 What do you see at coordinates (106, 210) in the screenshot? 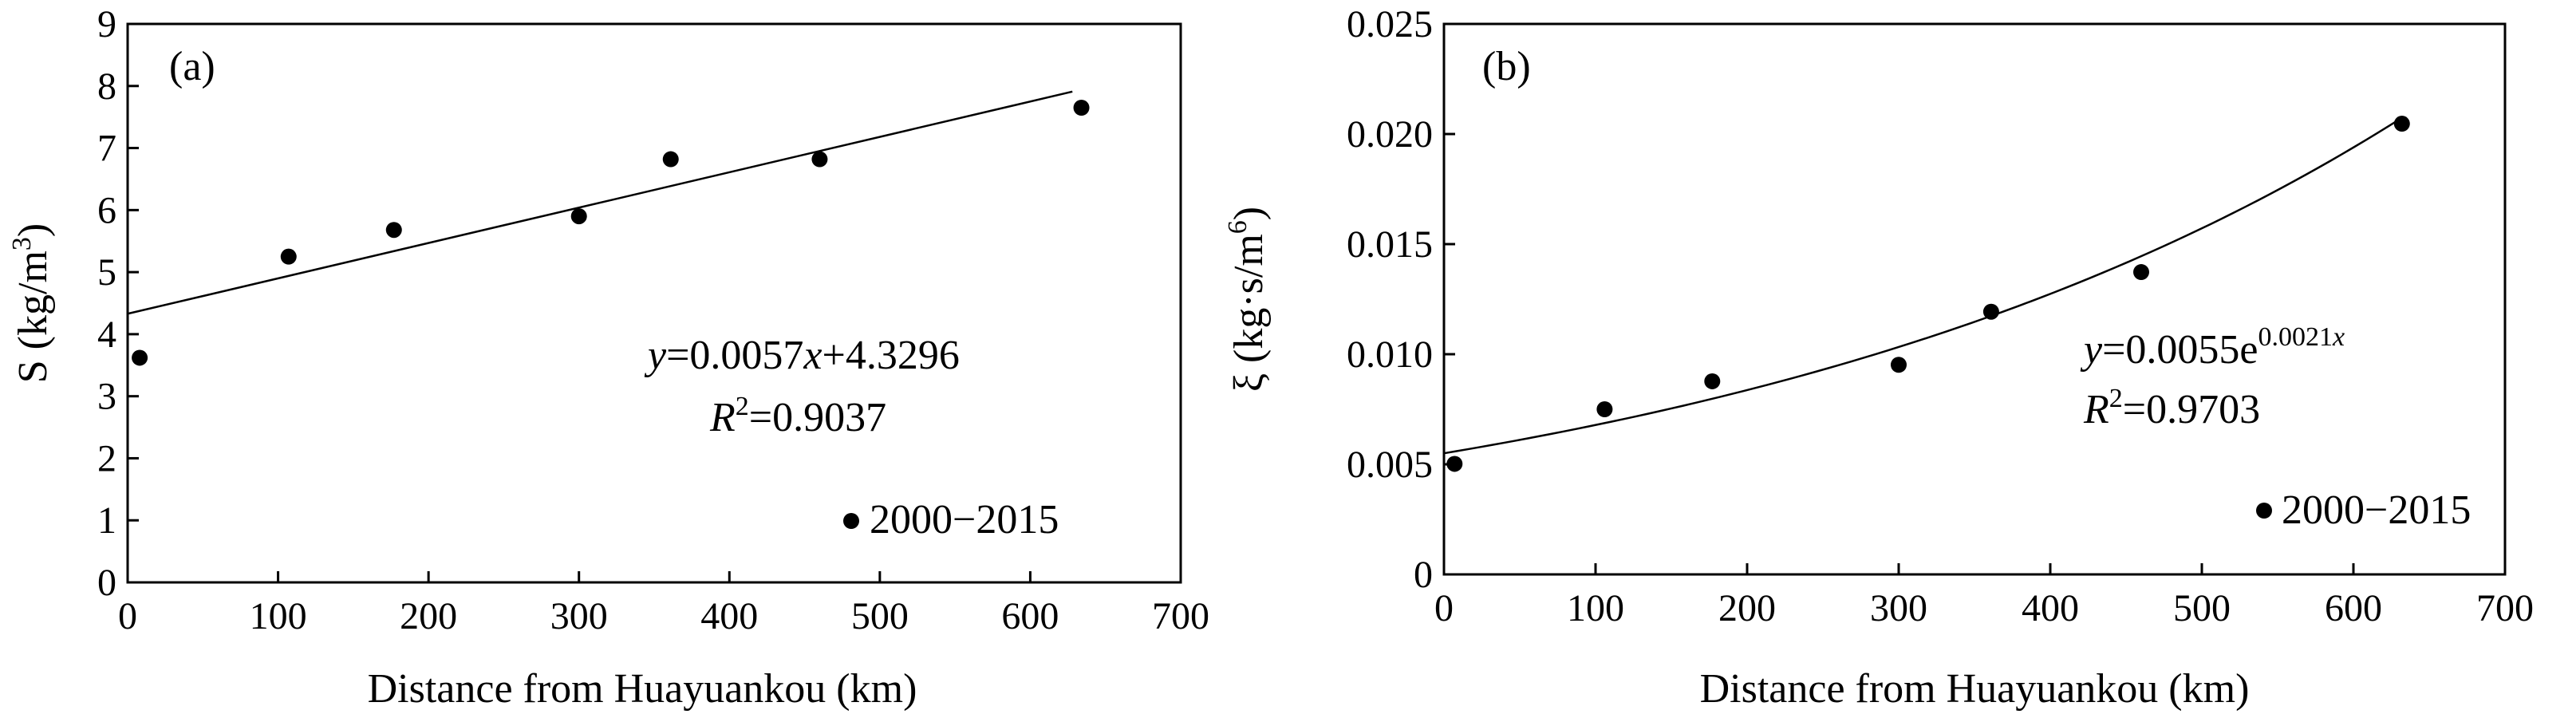
I see `y-tick-label: 6` at bounding box center [106, 210].